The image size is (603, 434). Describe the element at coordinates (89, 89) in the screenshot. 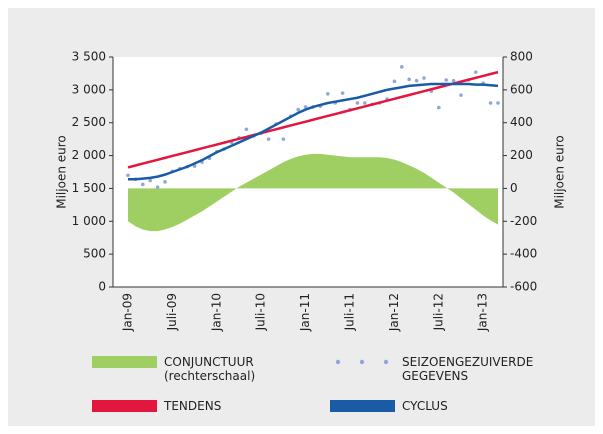

I see `y-tick-label: 3 000` at that location.